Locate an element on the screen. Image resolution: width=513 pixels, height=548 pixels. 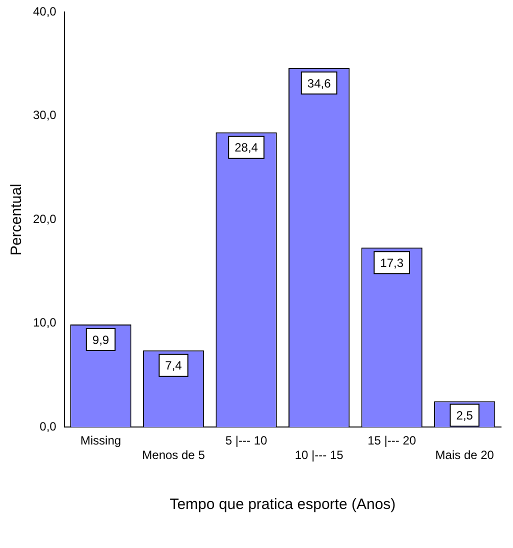
y-tick-label: 40,0 is located at coordinates (44, 11).